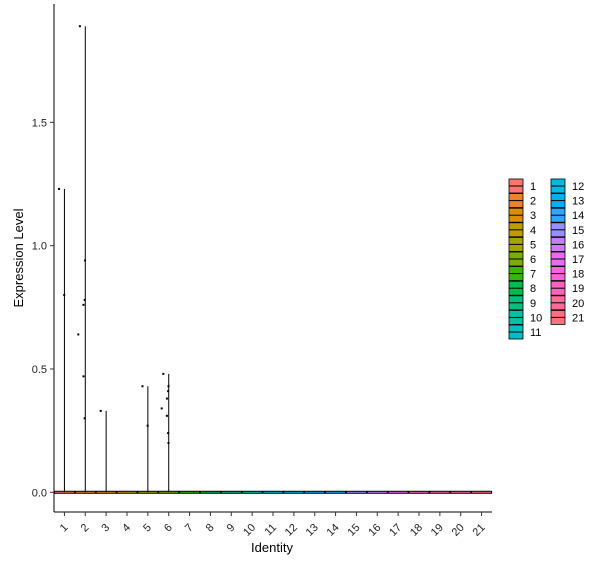  Describe the element at coordinates (567, 317) in the screenshot. I see `legend-item-21: 21` at that location.